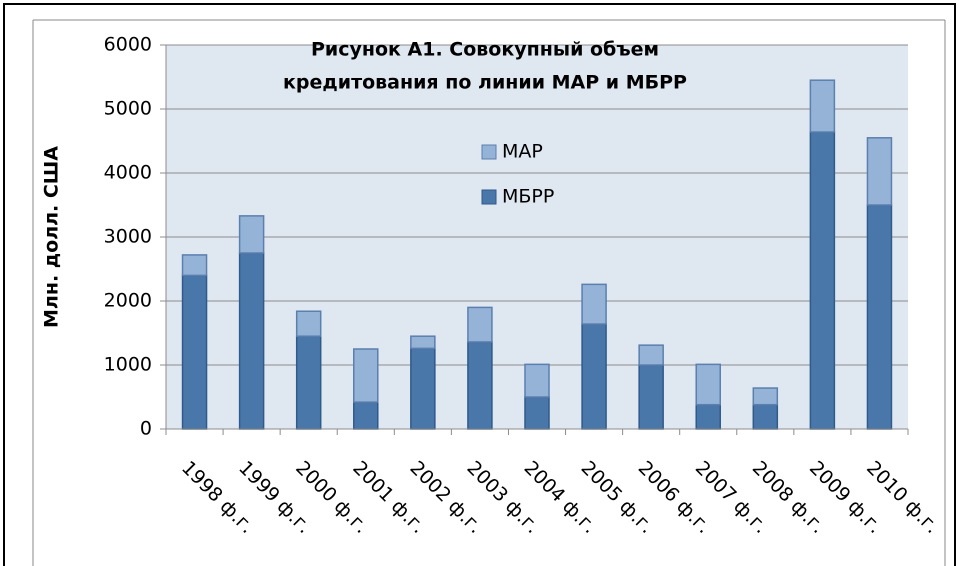 The width and height of the screenshot is (959, 566). I want to click on y-tick-label: 2000, so click(128, 301).